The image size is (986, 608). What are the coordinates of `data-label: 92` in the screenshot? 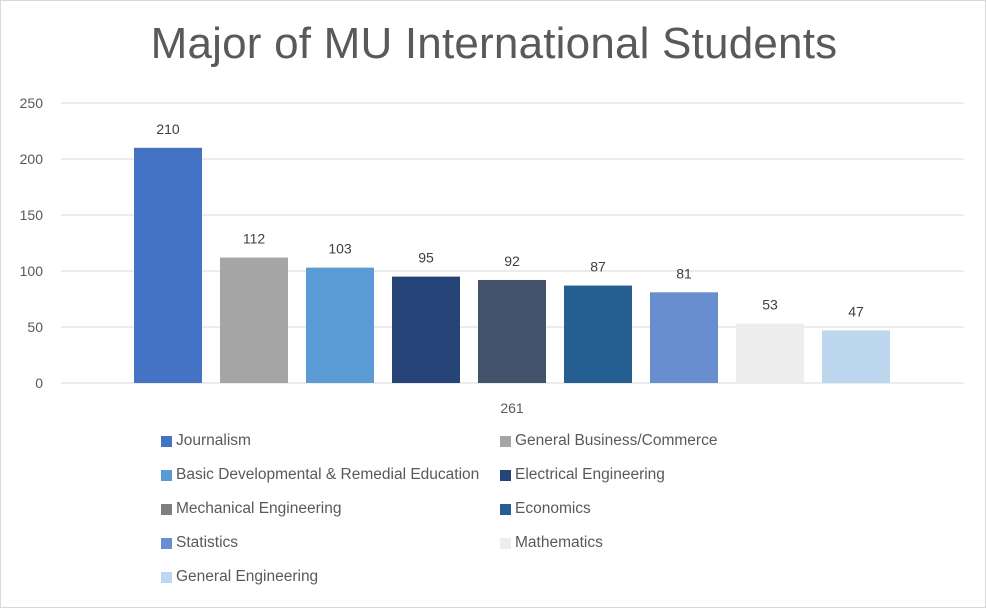 It's located at (512, 261).